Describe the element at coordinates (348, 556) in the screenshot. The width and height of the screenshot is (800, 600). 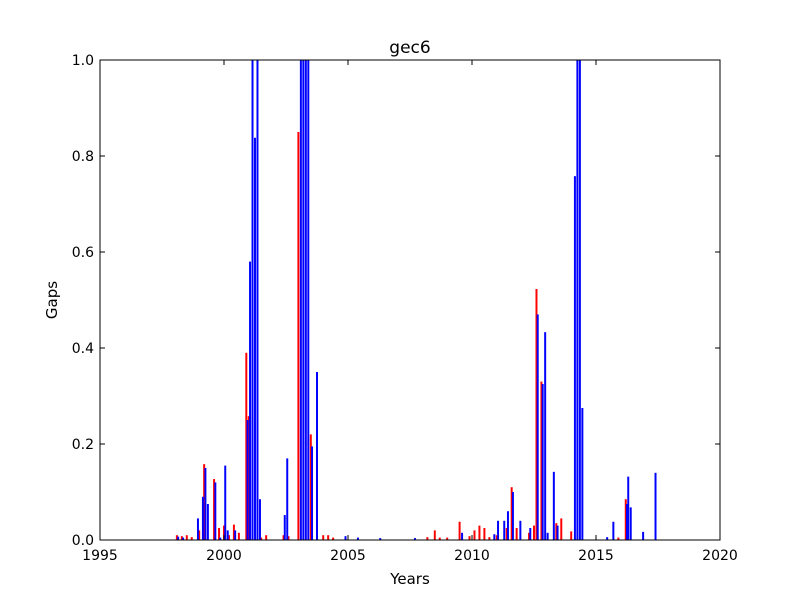
I see `x-tick-label-2: 2005` at that location.